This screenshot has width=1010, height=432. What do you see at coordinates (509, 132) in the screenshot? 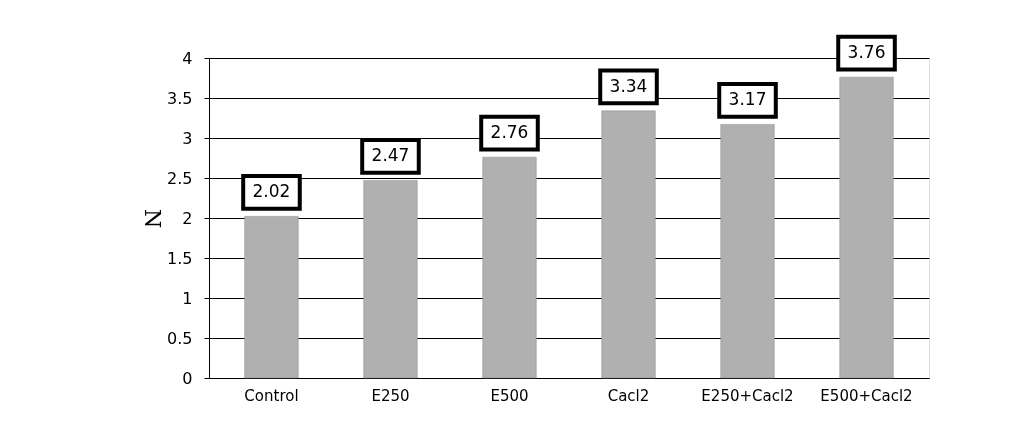
I see `data-label: 2.76` at bounding box center [509, 132].